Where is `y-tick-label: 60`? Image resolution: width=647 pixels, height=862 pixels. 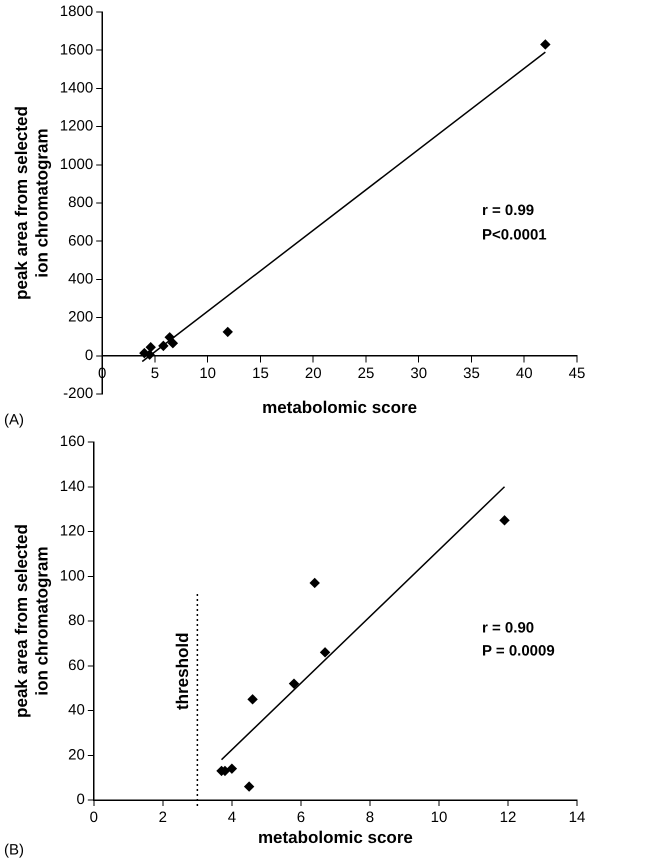 y-tick-label: 60 is located at coordinates (76, 665).